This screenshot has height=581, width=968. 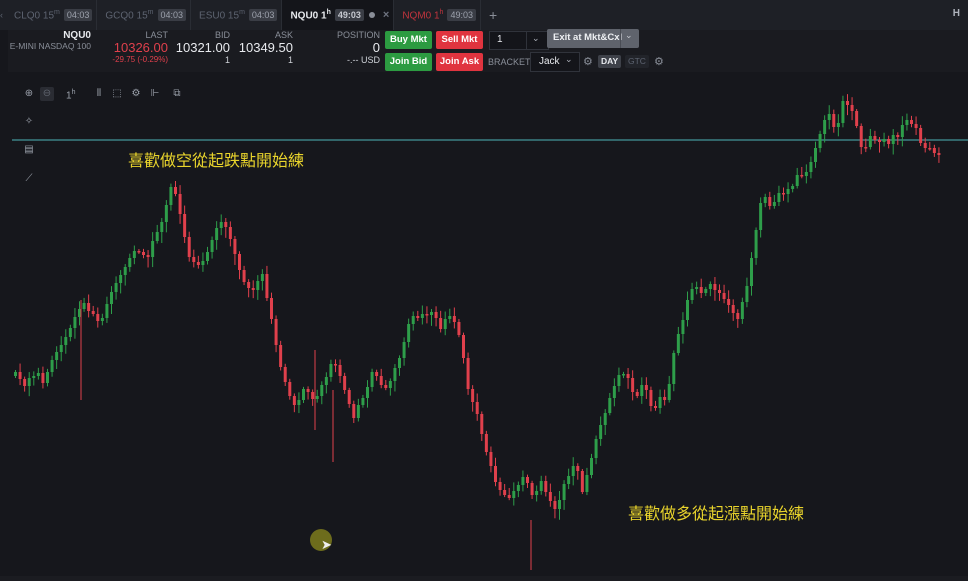 What do you see at coordinates (421, 16) in the screenshot?
I see `tab-symbol: NQM0 1` at bounding box center [421, 16].